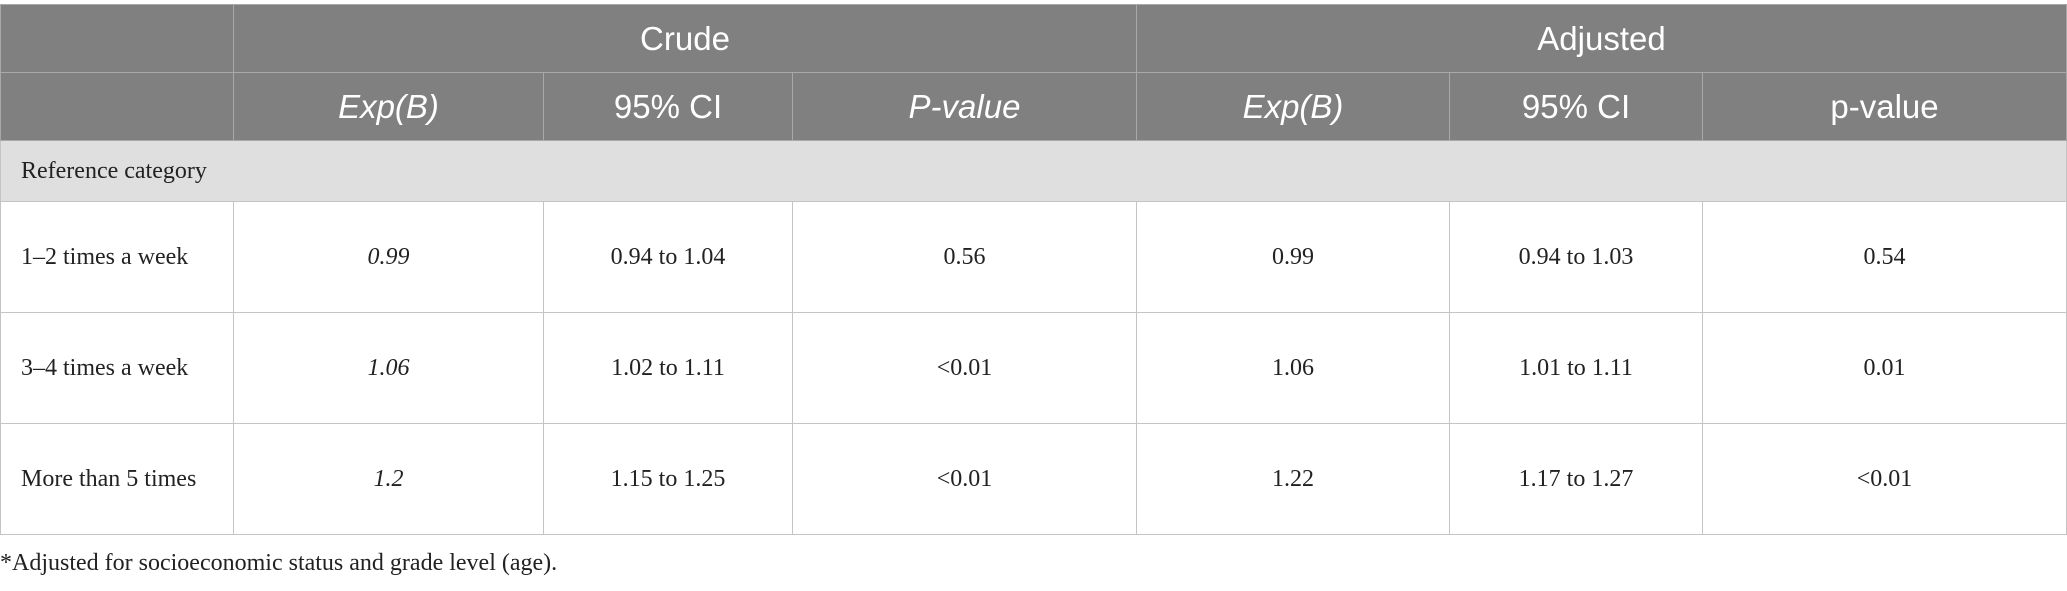  I want to click on cell: 1.02 to 1.11, so click(668, 368).